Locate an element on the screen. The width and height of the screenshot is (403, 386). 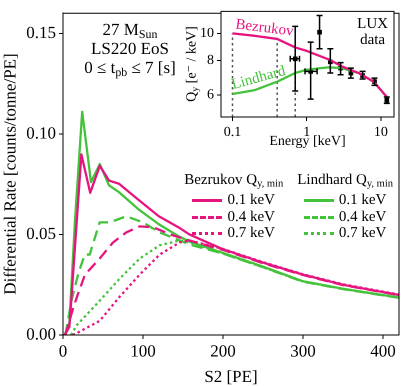
text: Lindhard is located at coordinates (259, 78).